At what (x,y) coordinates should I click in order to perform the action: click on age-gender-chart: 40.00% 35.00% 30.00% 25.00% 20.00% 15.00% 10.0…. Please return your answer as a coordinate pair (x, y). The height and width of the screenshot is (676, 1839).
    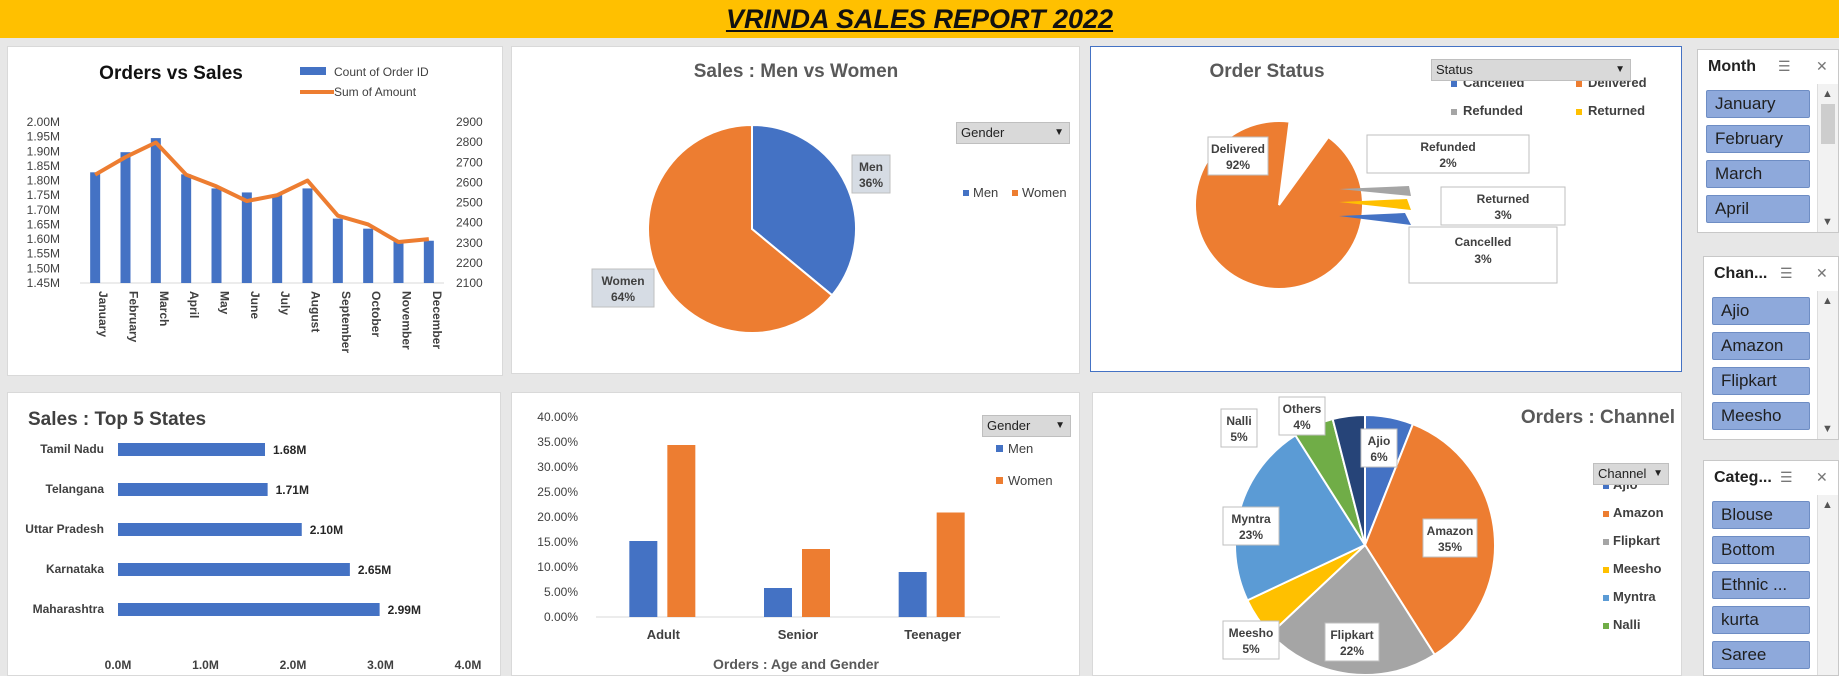
    Looking at the image, I should click on (795, 541).